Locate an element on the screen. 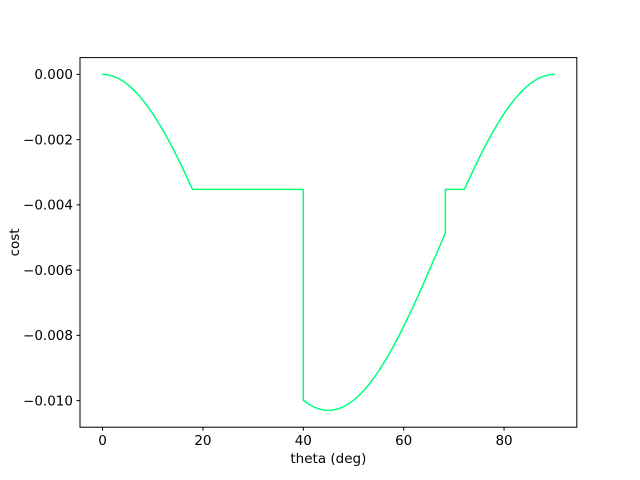  x-axis-label: theta (deg) is located at coordinates (328, 459).